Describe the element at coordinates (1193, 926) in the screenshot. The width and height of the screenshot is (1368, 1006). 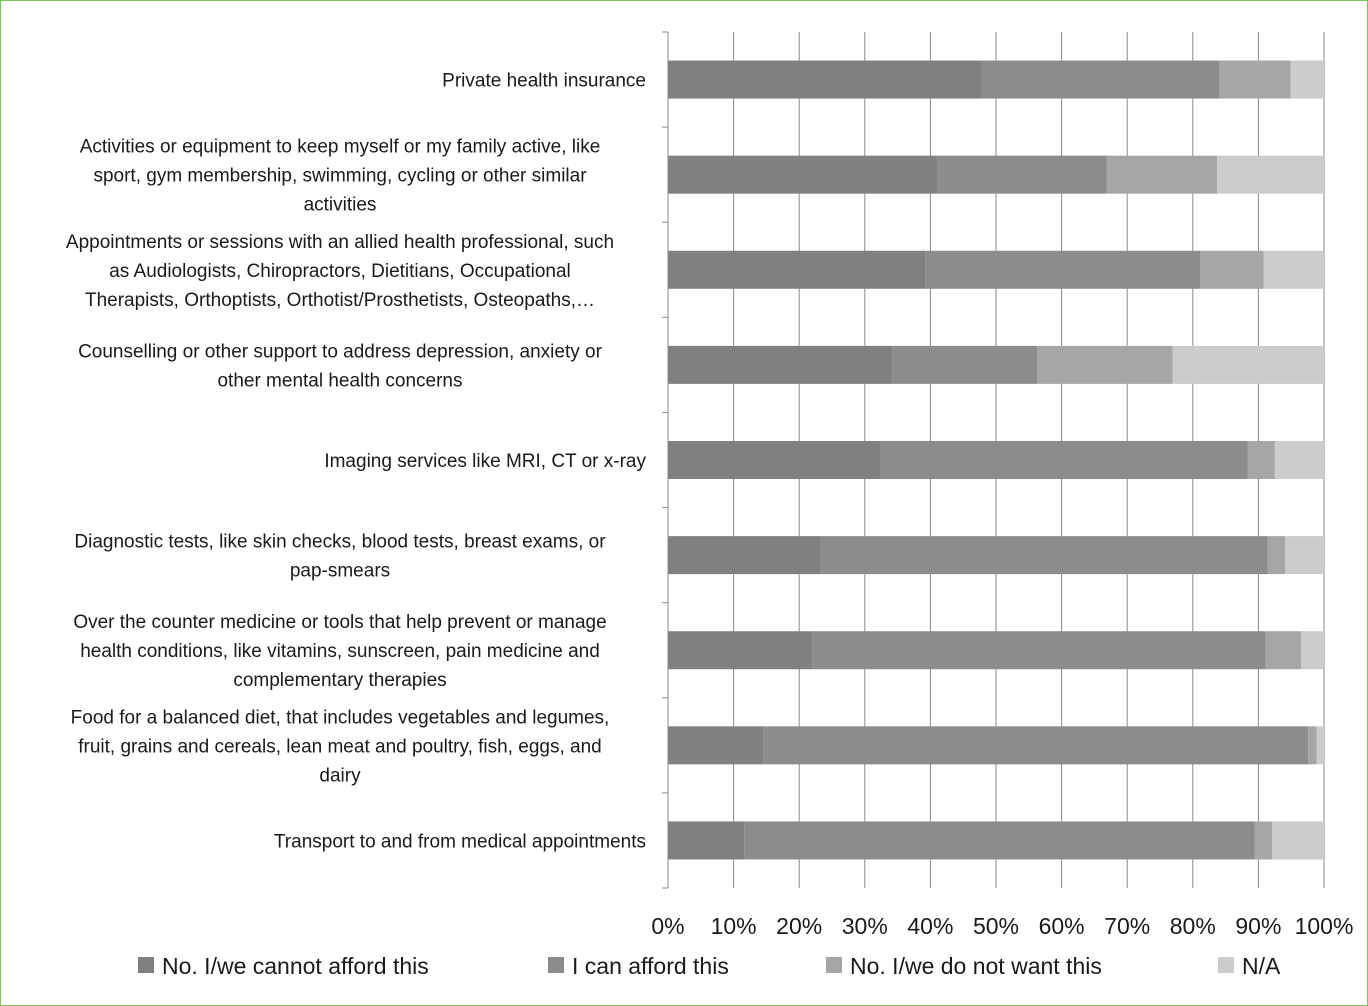
I see `x-tick-label: 80%` at that location.